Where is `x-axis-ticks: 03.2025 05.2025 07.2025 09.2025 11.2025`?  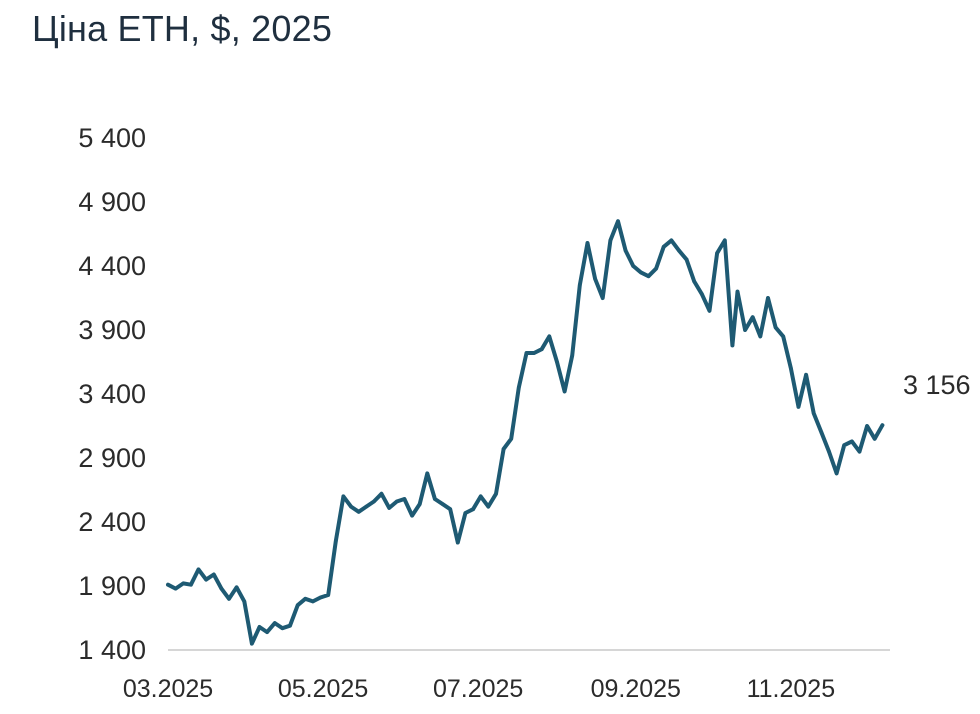 x-axis-ticks: 03.2025 05.2025 07.2025 09.2025 11.2025 is located at coordinates (479, 689).